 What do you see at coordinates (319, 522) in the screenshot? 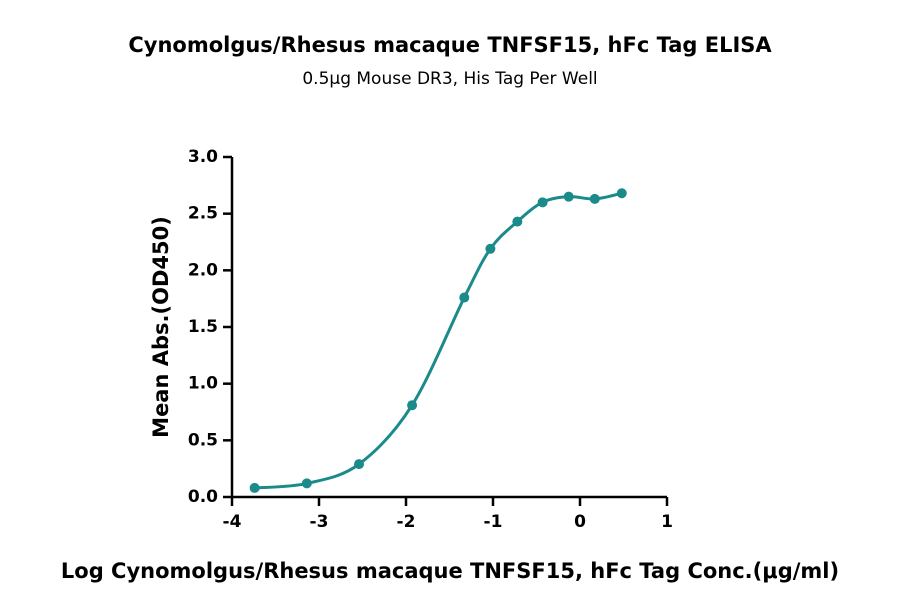
I see `x-tick-label: -3` at bounding box center [319, 522].